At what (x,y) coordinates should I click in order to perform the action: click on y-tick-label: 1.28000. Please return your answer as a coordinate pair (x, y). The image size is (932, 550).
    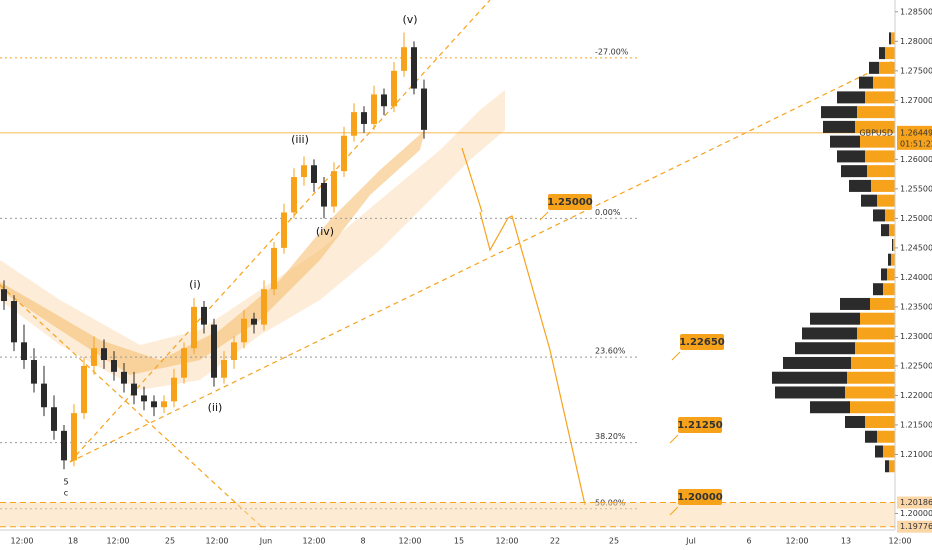
    Looking at the image, I should click on (916, 41).